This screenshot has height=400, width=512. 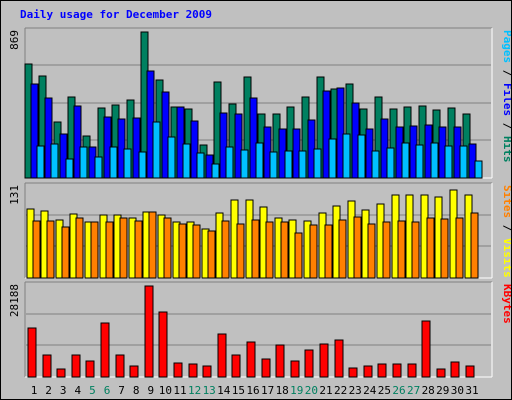 I want to click on x-tick-label: 17, so click(x=267, y=390).